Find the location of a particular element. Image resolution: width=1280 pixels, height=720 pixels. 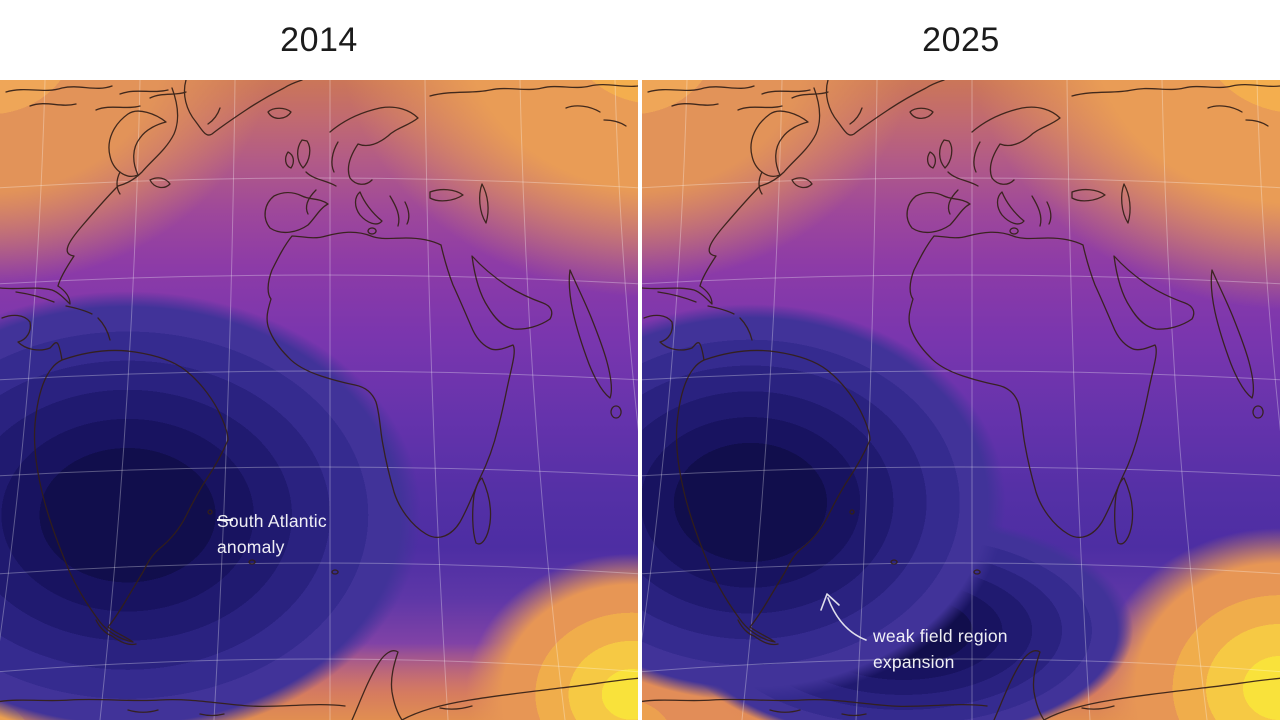

annotation-weak-field-expansion: weak field region expansion is located at coordinates (940, 649).